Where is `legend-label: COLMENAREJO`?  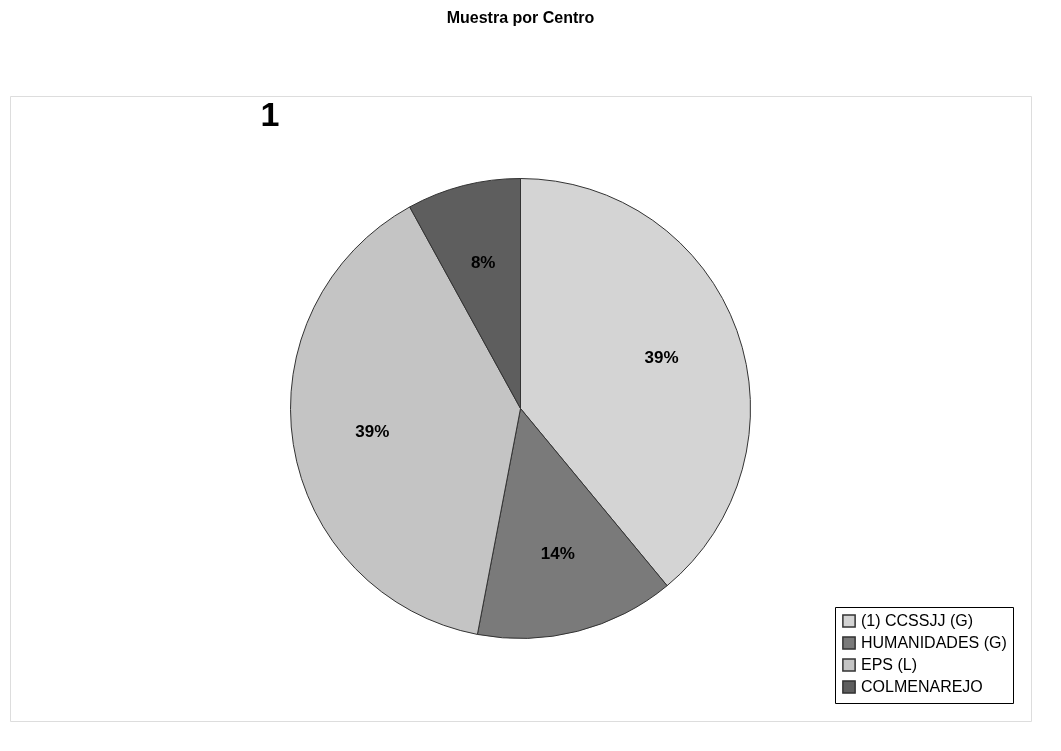
legend-label: COLMENAREJO is located at coordinates (922, 686).